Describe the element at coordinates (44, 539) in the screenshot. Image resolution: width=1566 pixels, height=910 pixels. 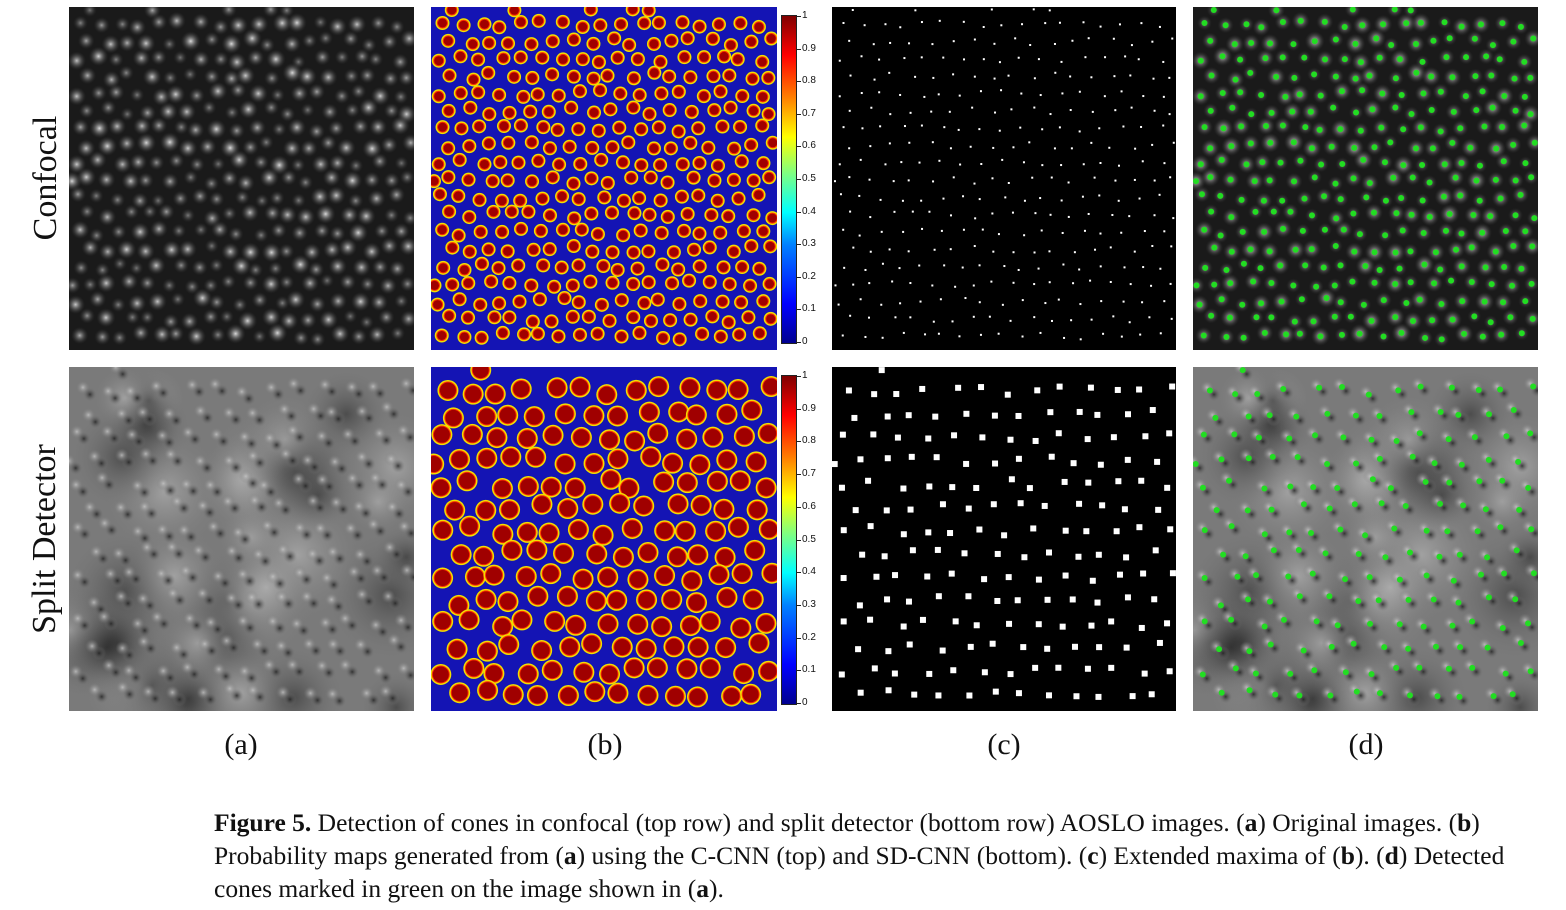
I see `row-label-split-detector: Split Detector` at that location.